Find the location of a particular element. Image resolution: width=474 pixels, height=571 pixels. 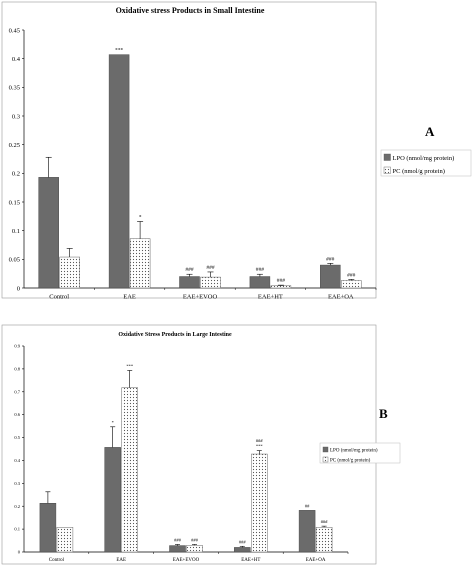

y-tick-label: 0.25 is located at coordinates (14, 145).